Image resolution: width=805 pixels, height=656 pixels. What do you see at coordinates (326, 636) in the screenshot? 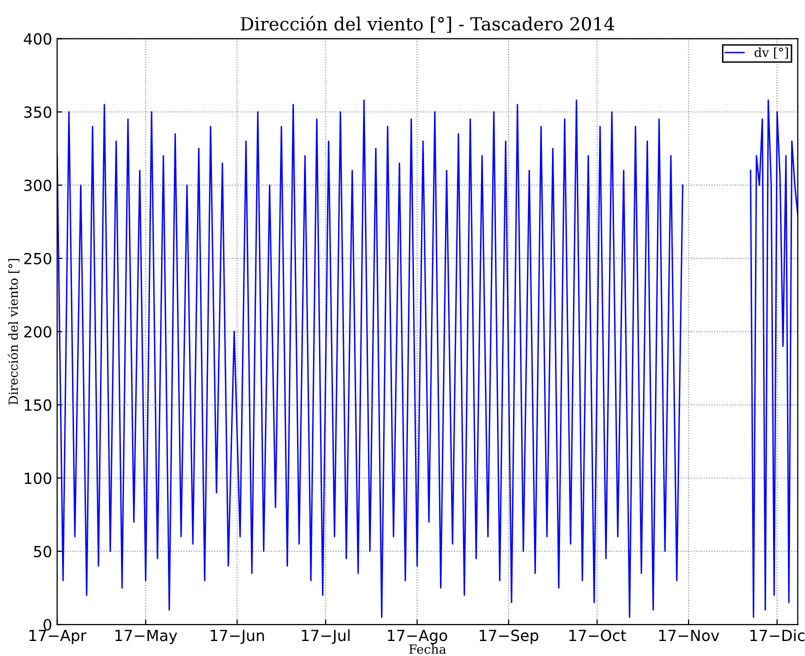
I see `x-tick-label: 17−Jul` at bounding box center [326, 636].